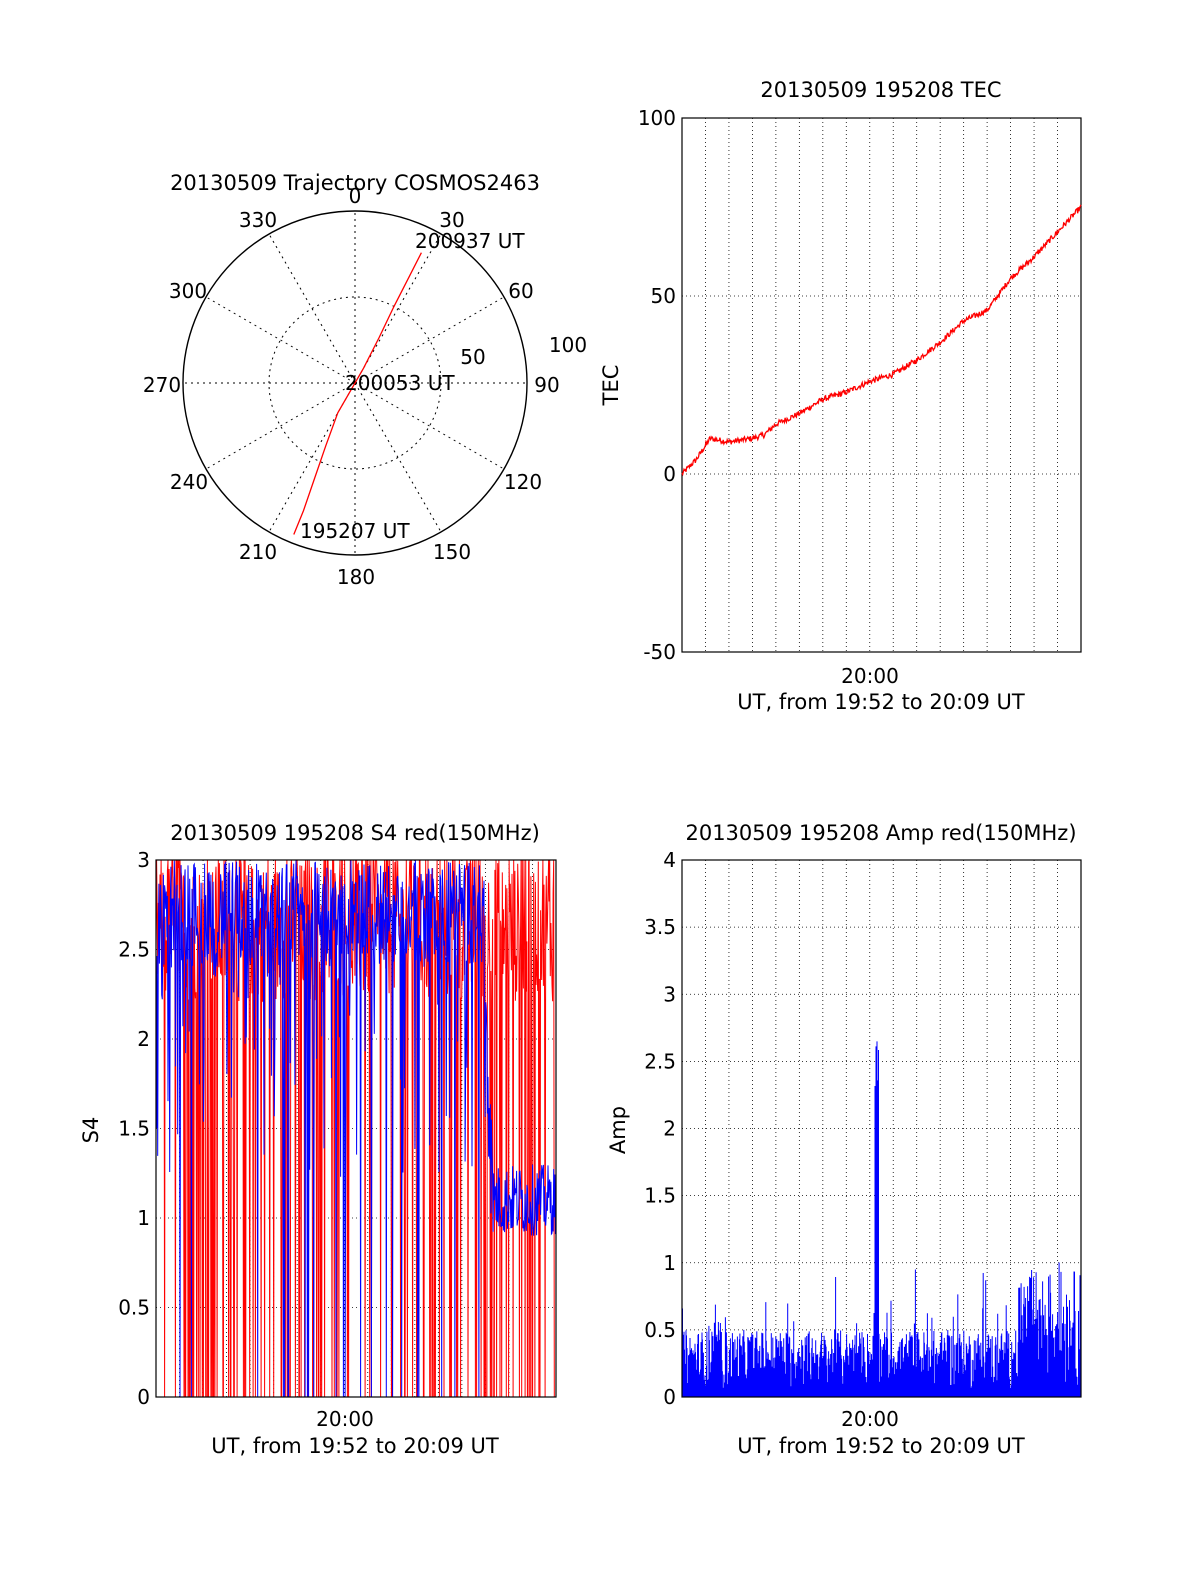  I want to click on polar-angle-label: 120, so click(523, 482).